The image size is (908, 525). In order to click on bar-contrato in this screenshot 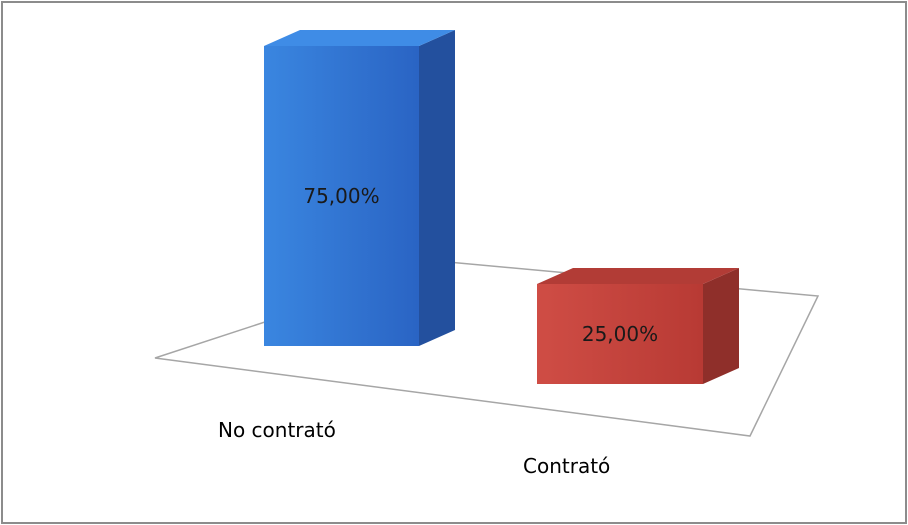, I will do `click(620, 334)`.